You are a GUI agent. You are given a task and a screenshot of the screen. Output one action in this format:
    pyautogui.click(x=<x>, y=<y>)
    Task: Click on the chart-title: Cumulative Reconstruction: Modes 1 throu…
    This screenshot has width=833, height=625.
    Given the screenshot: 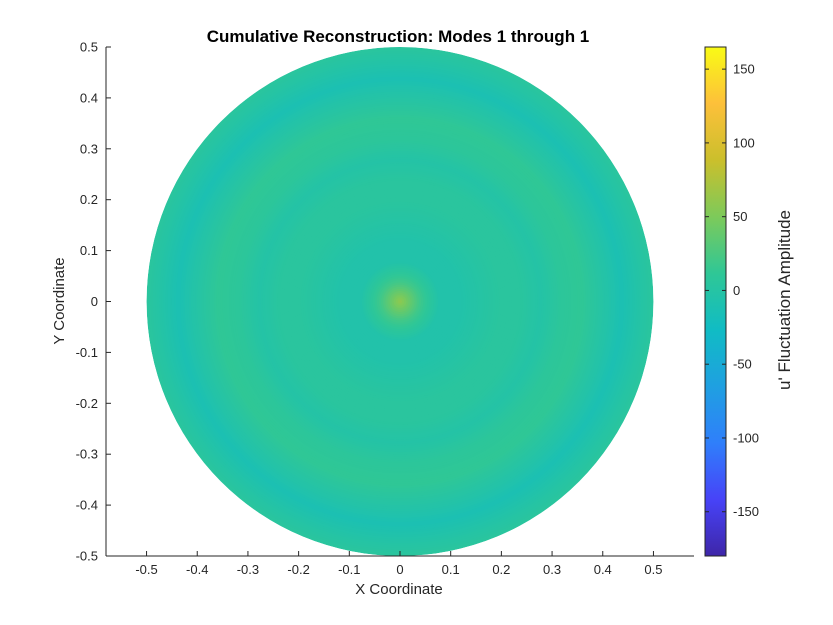 What is the action you would take?
    pyautogui.click(x=398, y=36)
    